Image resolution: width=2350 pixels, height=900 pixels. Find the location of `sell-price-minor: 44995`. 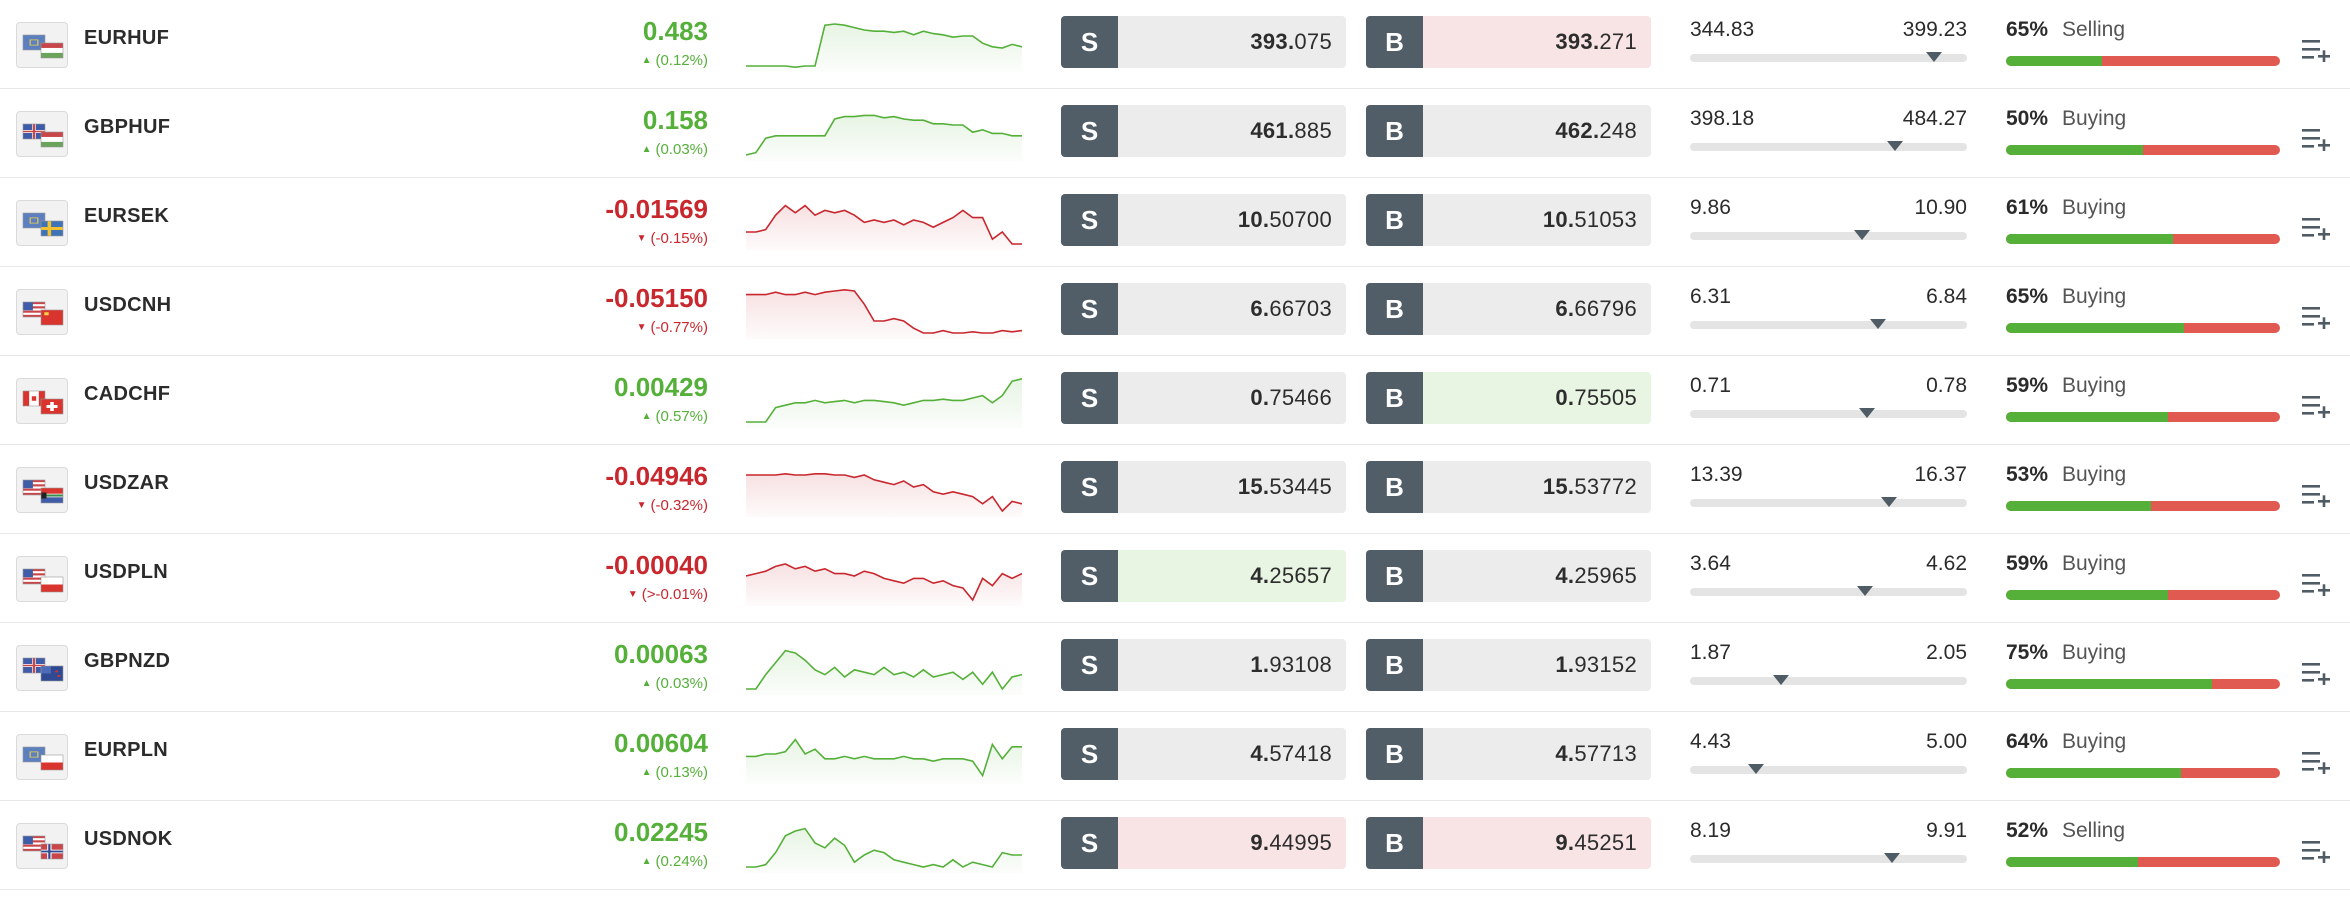

sell-price-minor: 44995 is located at coordinates (1300, 842).